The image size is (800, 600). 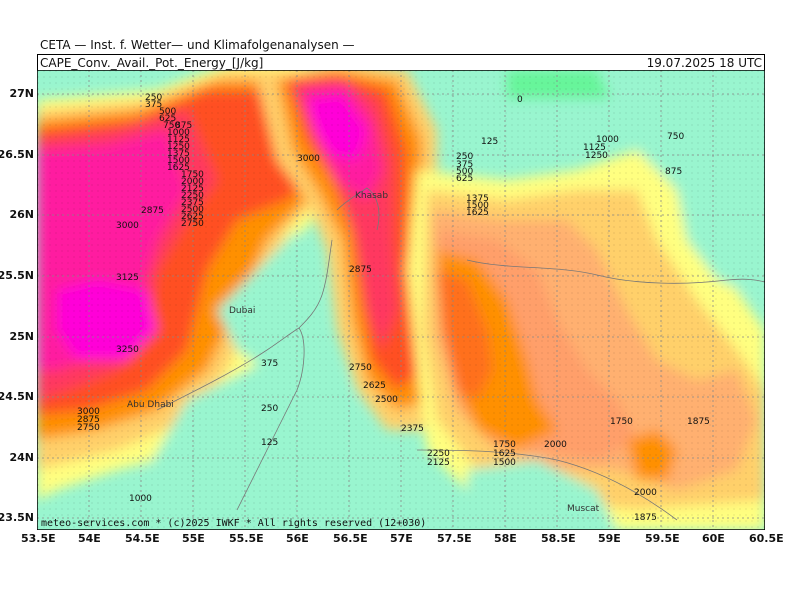 I want to click on lon-label: 55E, so click(x=193, y=538).